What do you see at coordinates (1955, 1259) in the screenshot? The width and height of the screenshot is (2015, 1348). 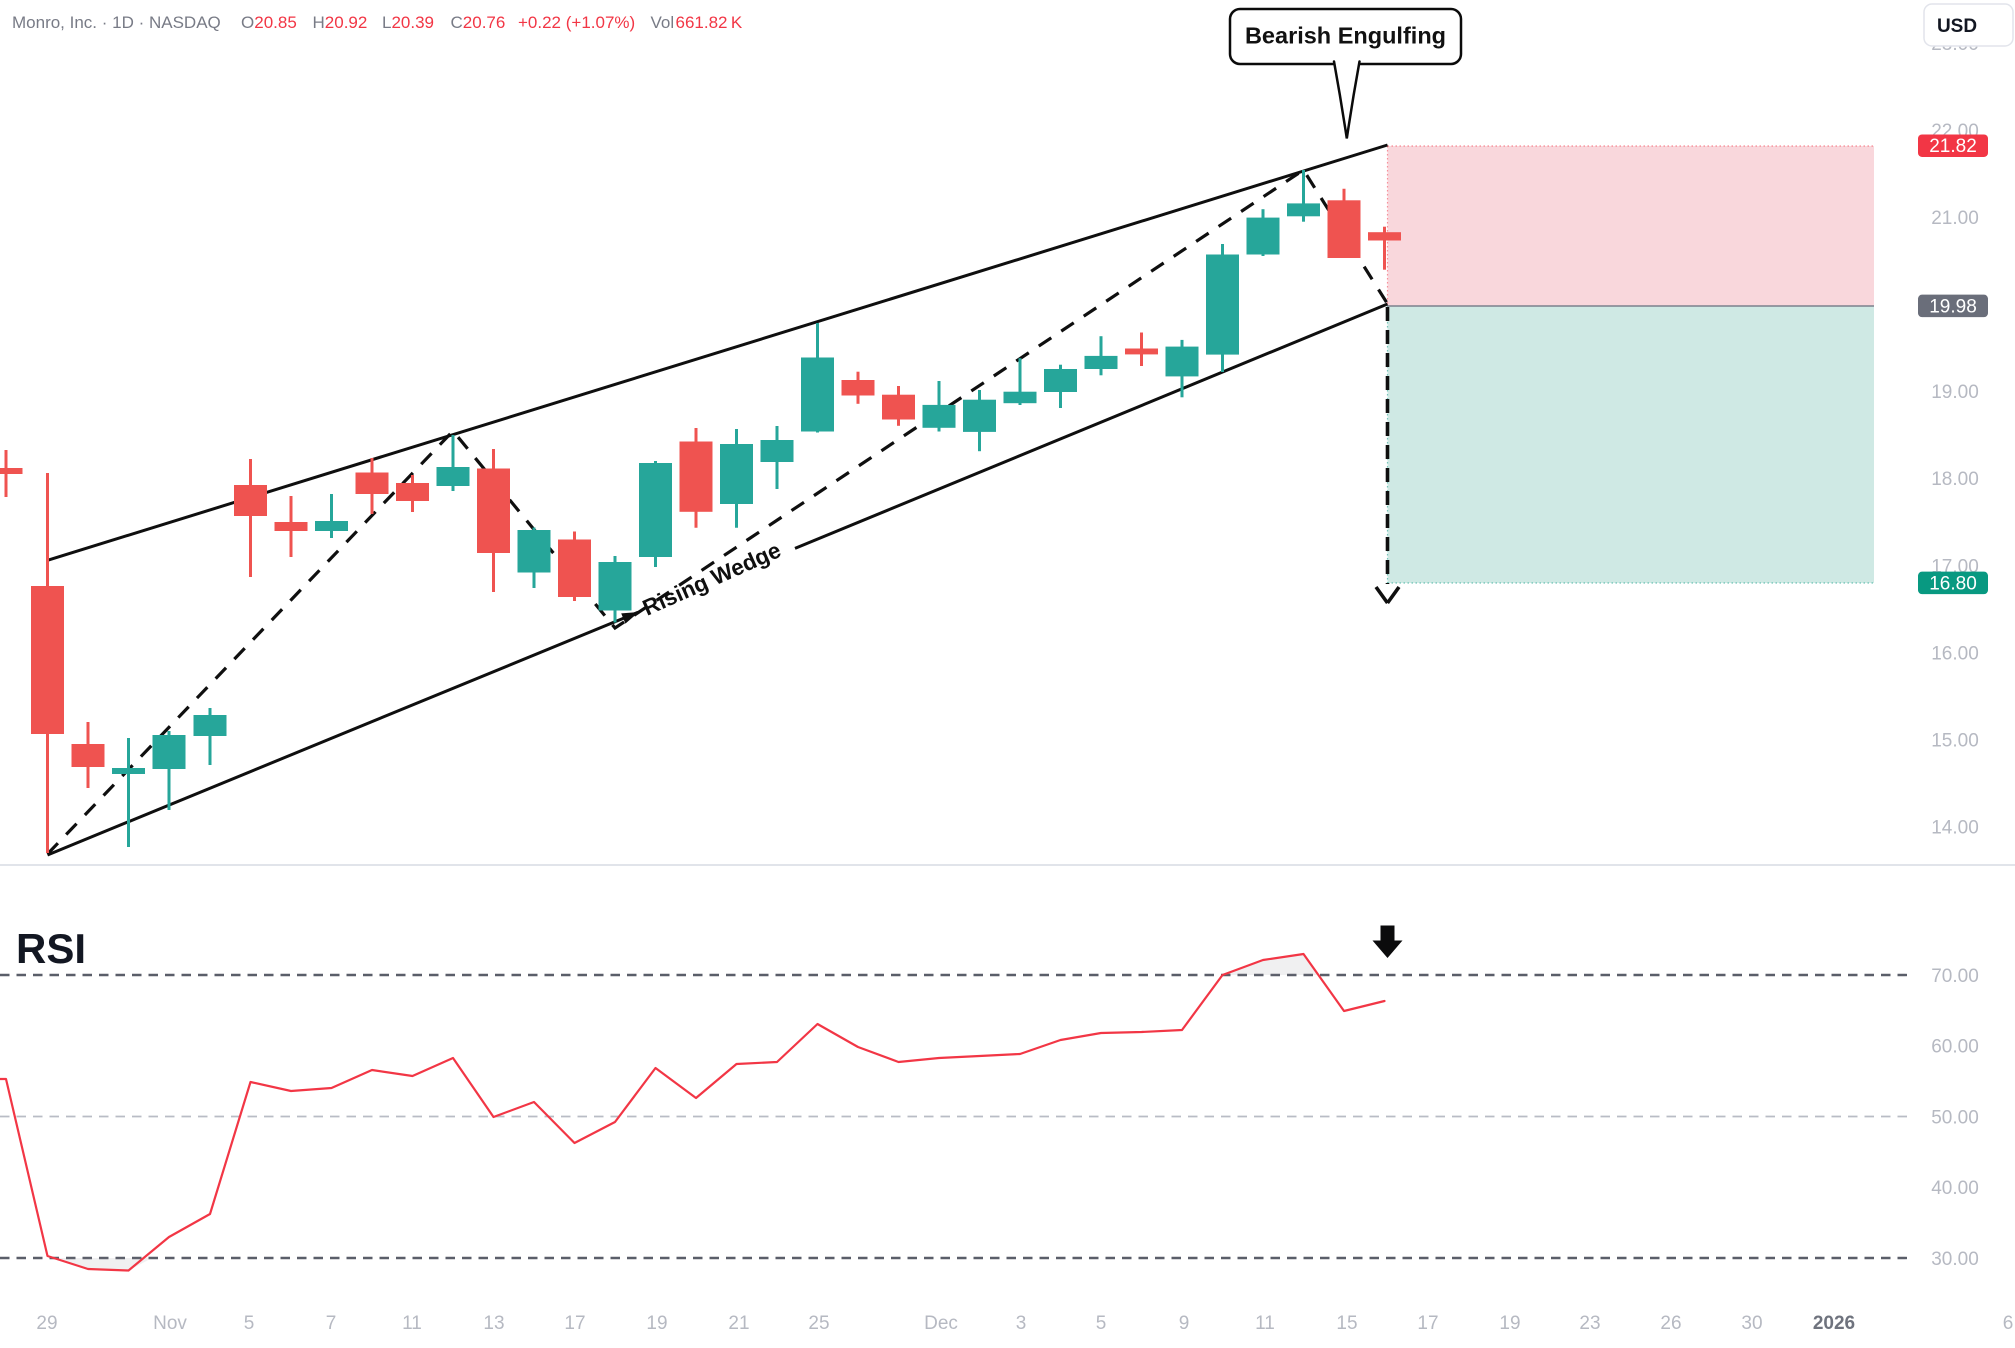 I see `svg-text: 30.00` at bounding box center [1955, 1259].